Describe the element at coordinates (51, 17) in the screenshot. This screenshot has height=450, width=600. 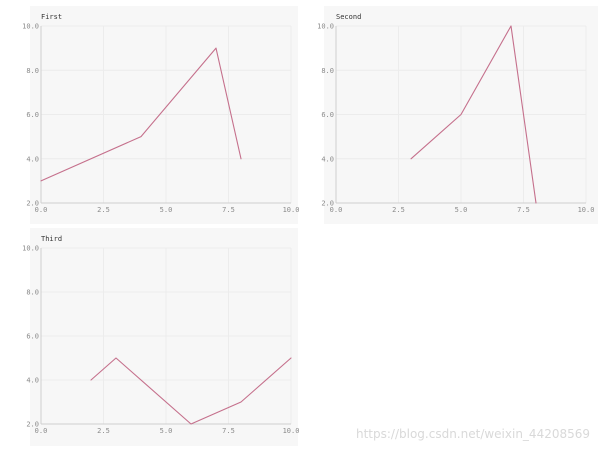
I see `chart-title: First` at that location.